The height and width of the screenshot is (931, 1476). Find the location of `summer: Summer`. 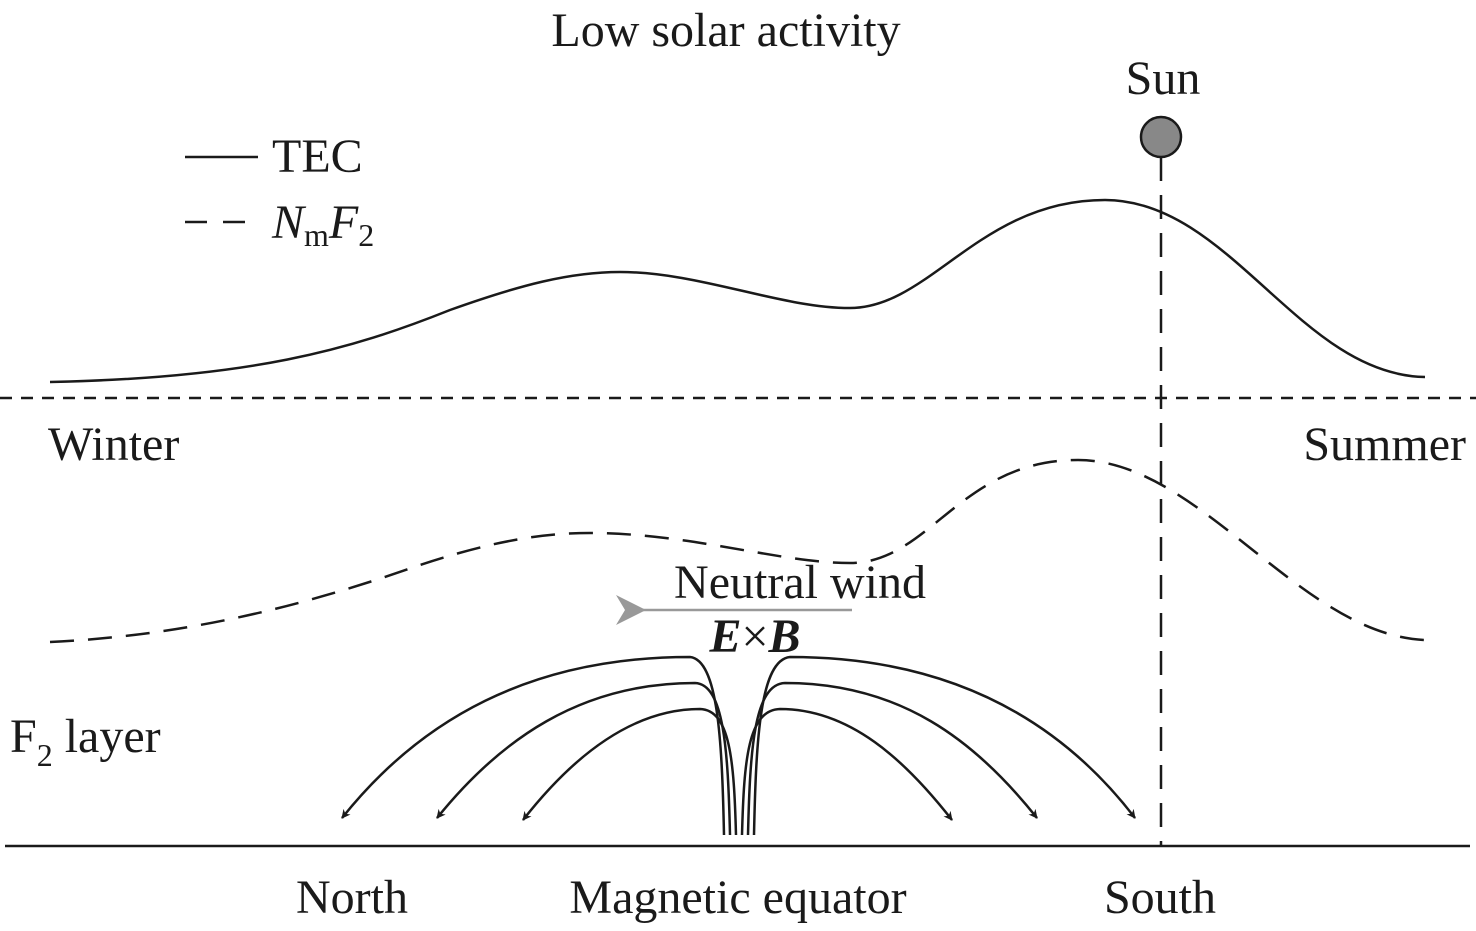

summer: Summer is located at coordinates (1384, 444).